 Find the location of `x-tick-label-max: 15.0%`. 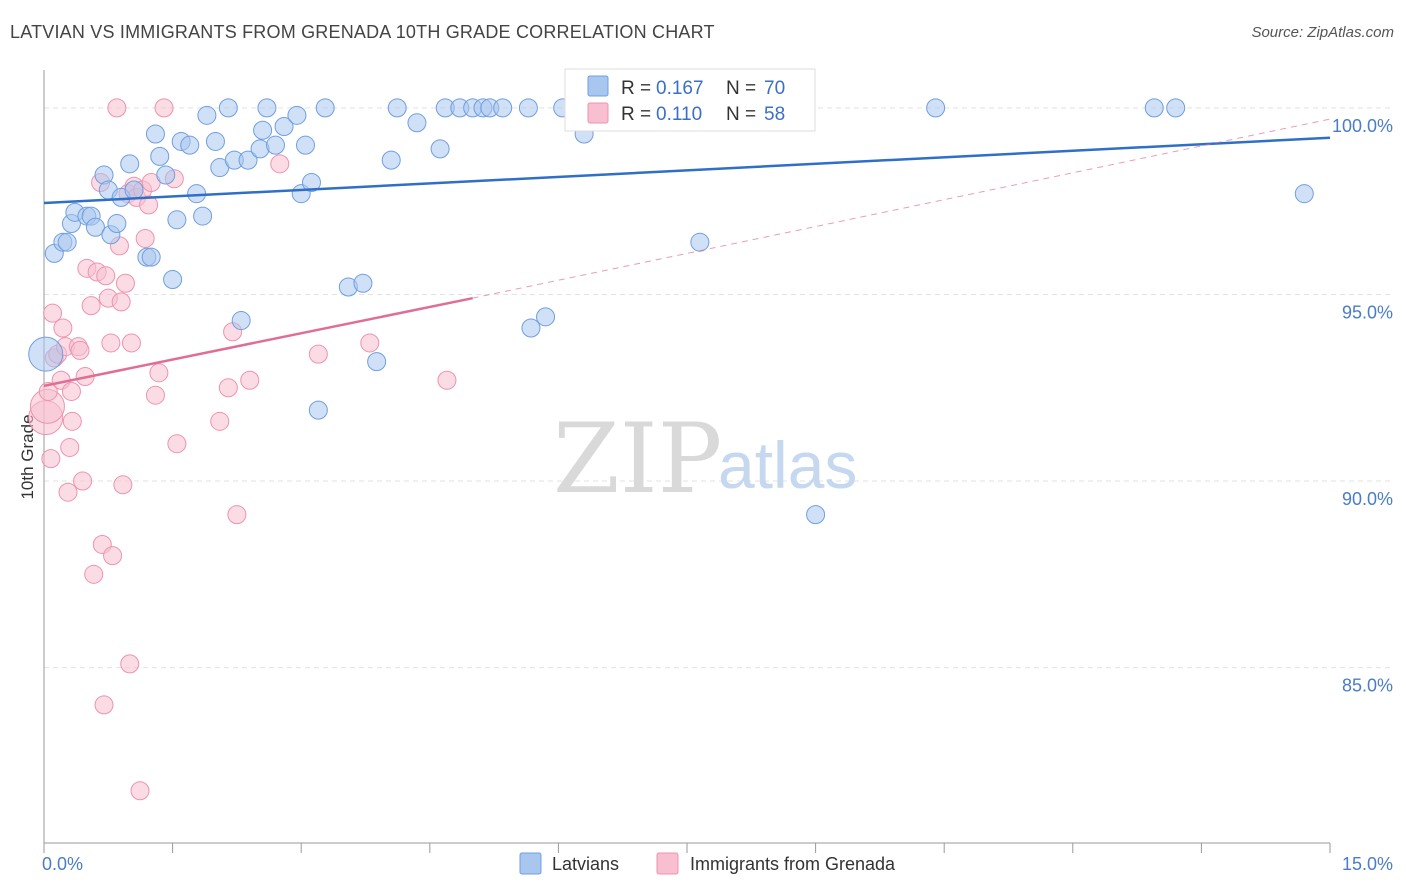

x-tick-label-max: 15.0% is located at coordinates (1367, 864).